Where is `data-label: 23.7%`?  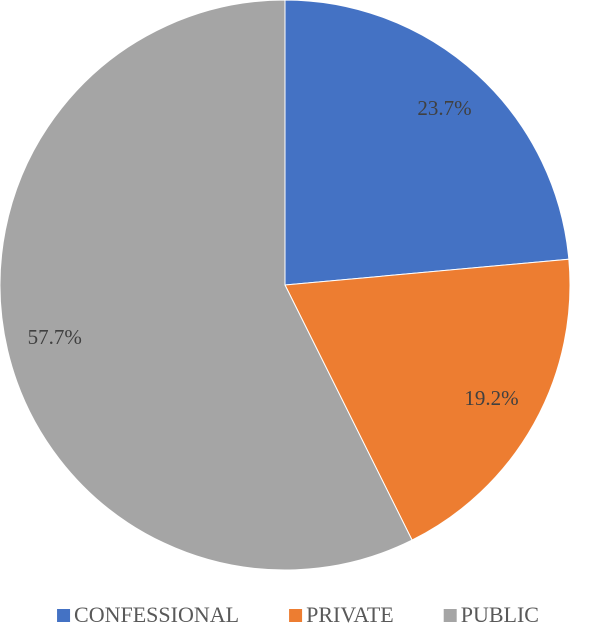 data-label: 23.7% is located at coordinates (444, 108).